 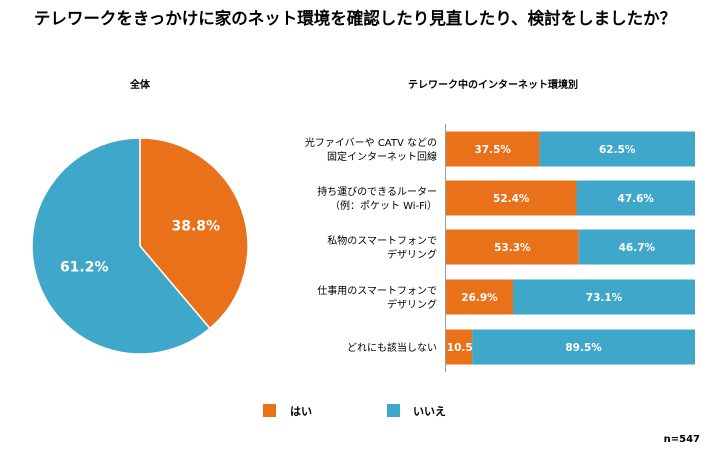 What do you see at coordinates (493, 84) in the screenshot?
I see `bar-title: テレワーク中のインターネット環境別` at bounding box center [493, 84].